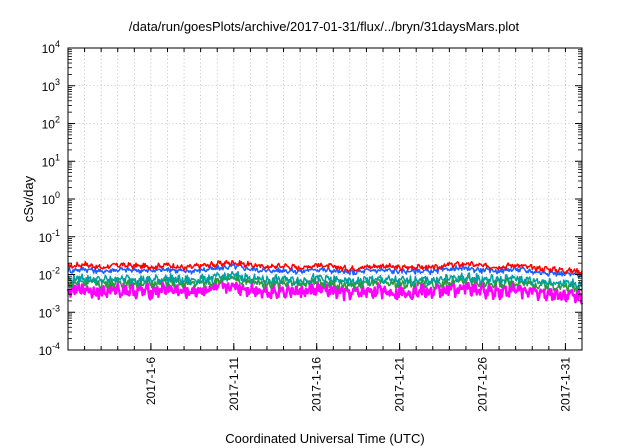 This screenshot has height=448, width=640. Describe the element at coordinates (49, 274) in the screenshot. I see `y-tick-label: 10⁻²` at that location.